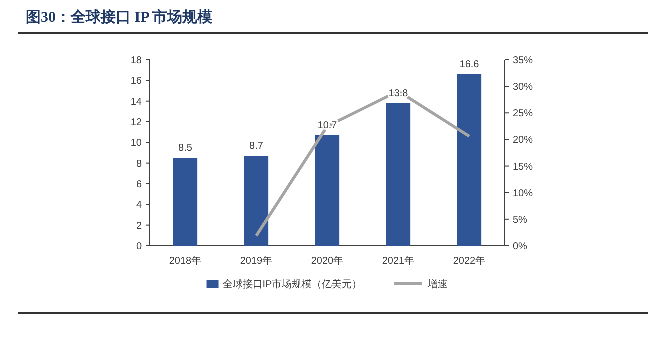 The image size is (666, 338). What do you see at coordinates (139, 247) in the screenshot?
I see `y-tick-label: 0` at bounding box center [139, 247].